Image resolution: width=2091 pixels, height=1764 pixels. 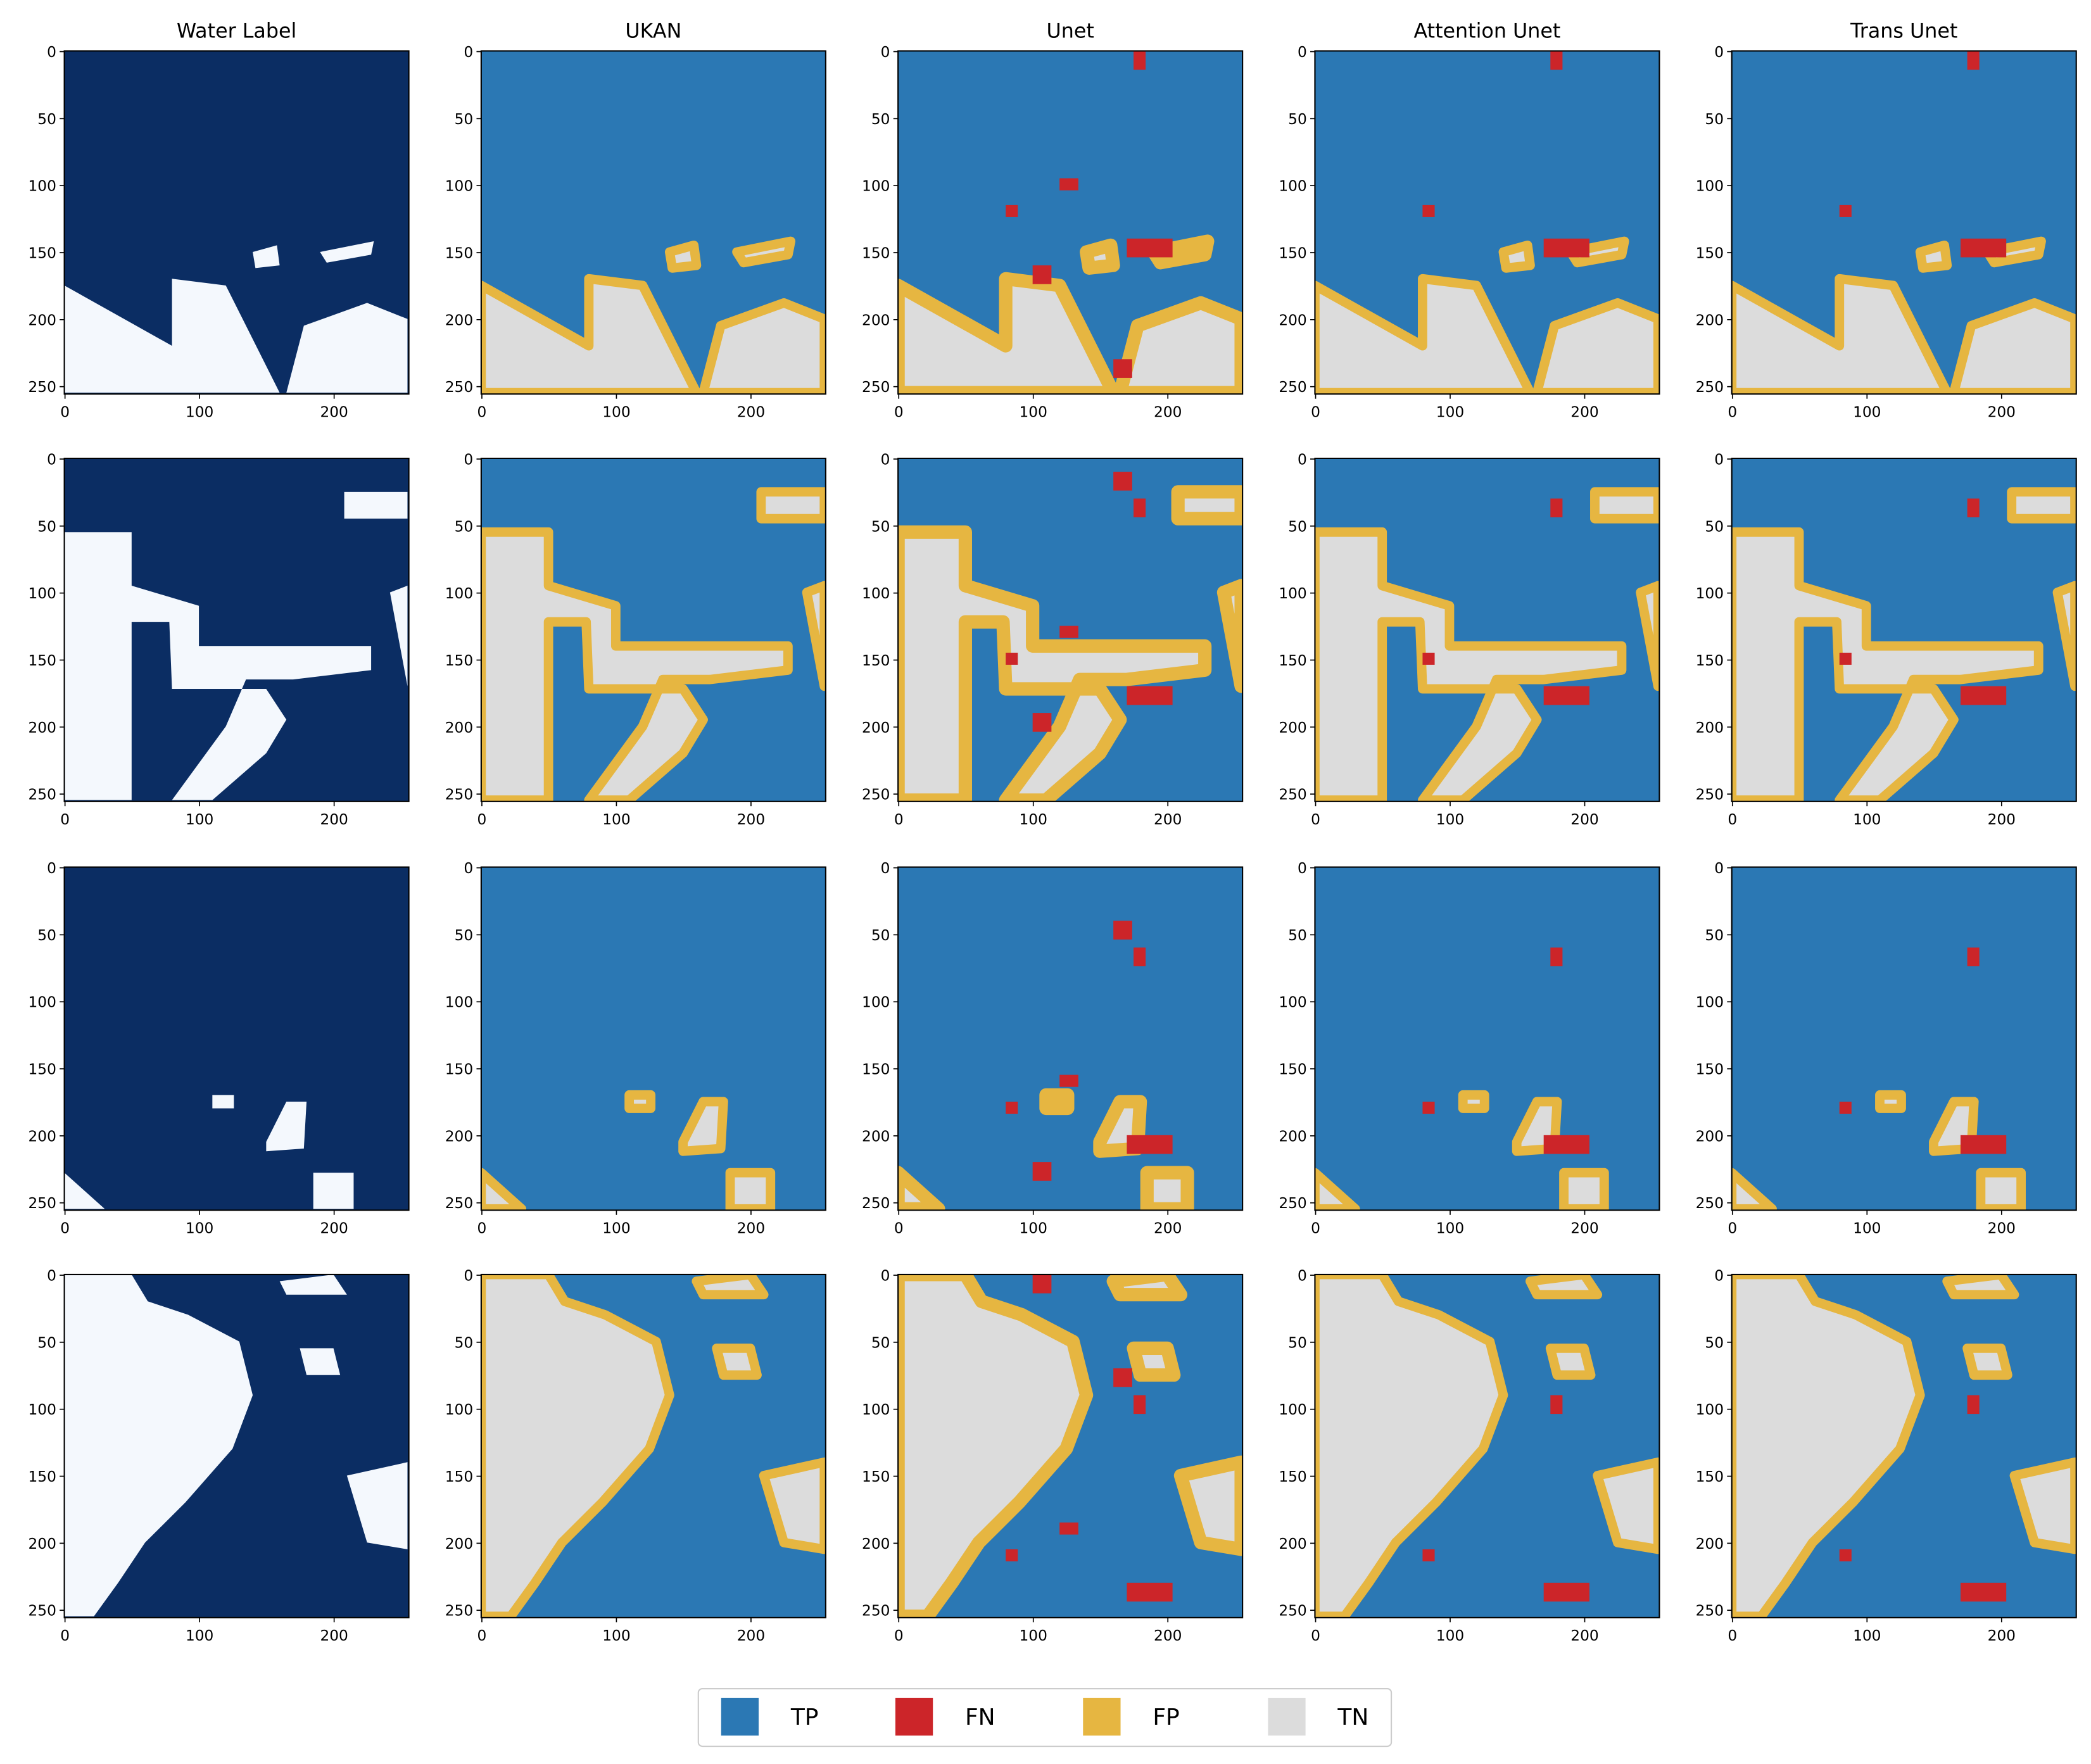 What do you see at coordinates (1166, 1717) in the screenshot?
I see `legend-label: FP` at bounding box center [1166, 1717].